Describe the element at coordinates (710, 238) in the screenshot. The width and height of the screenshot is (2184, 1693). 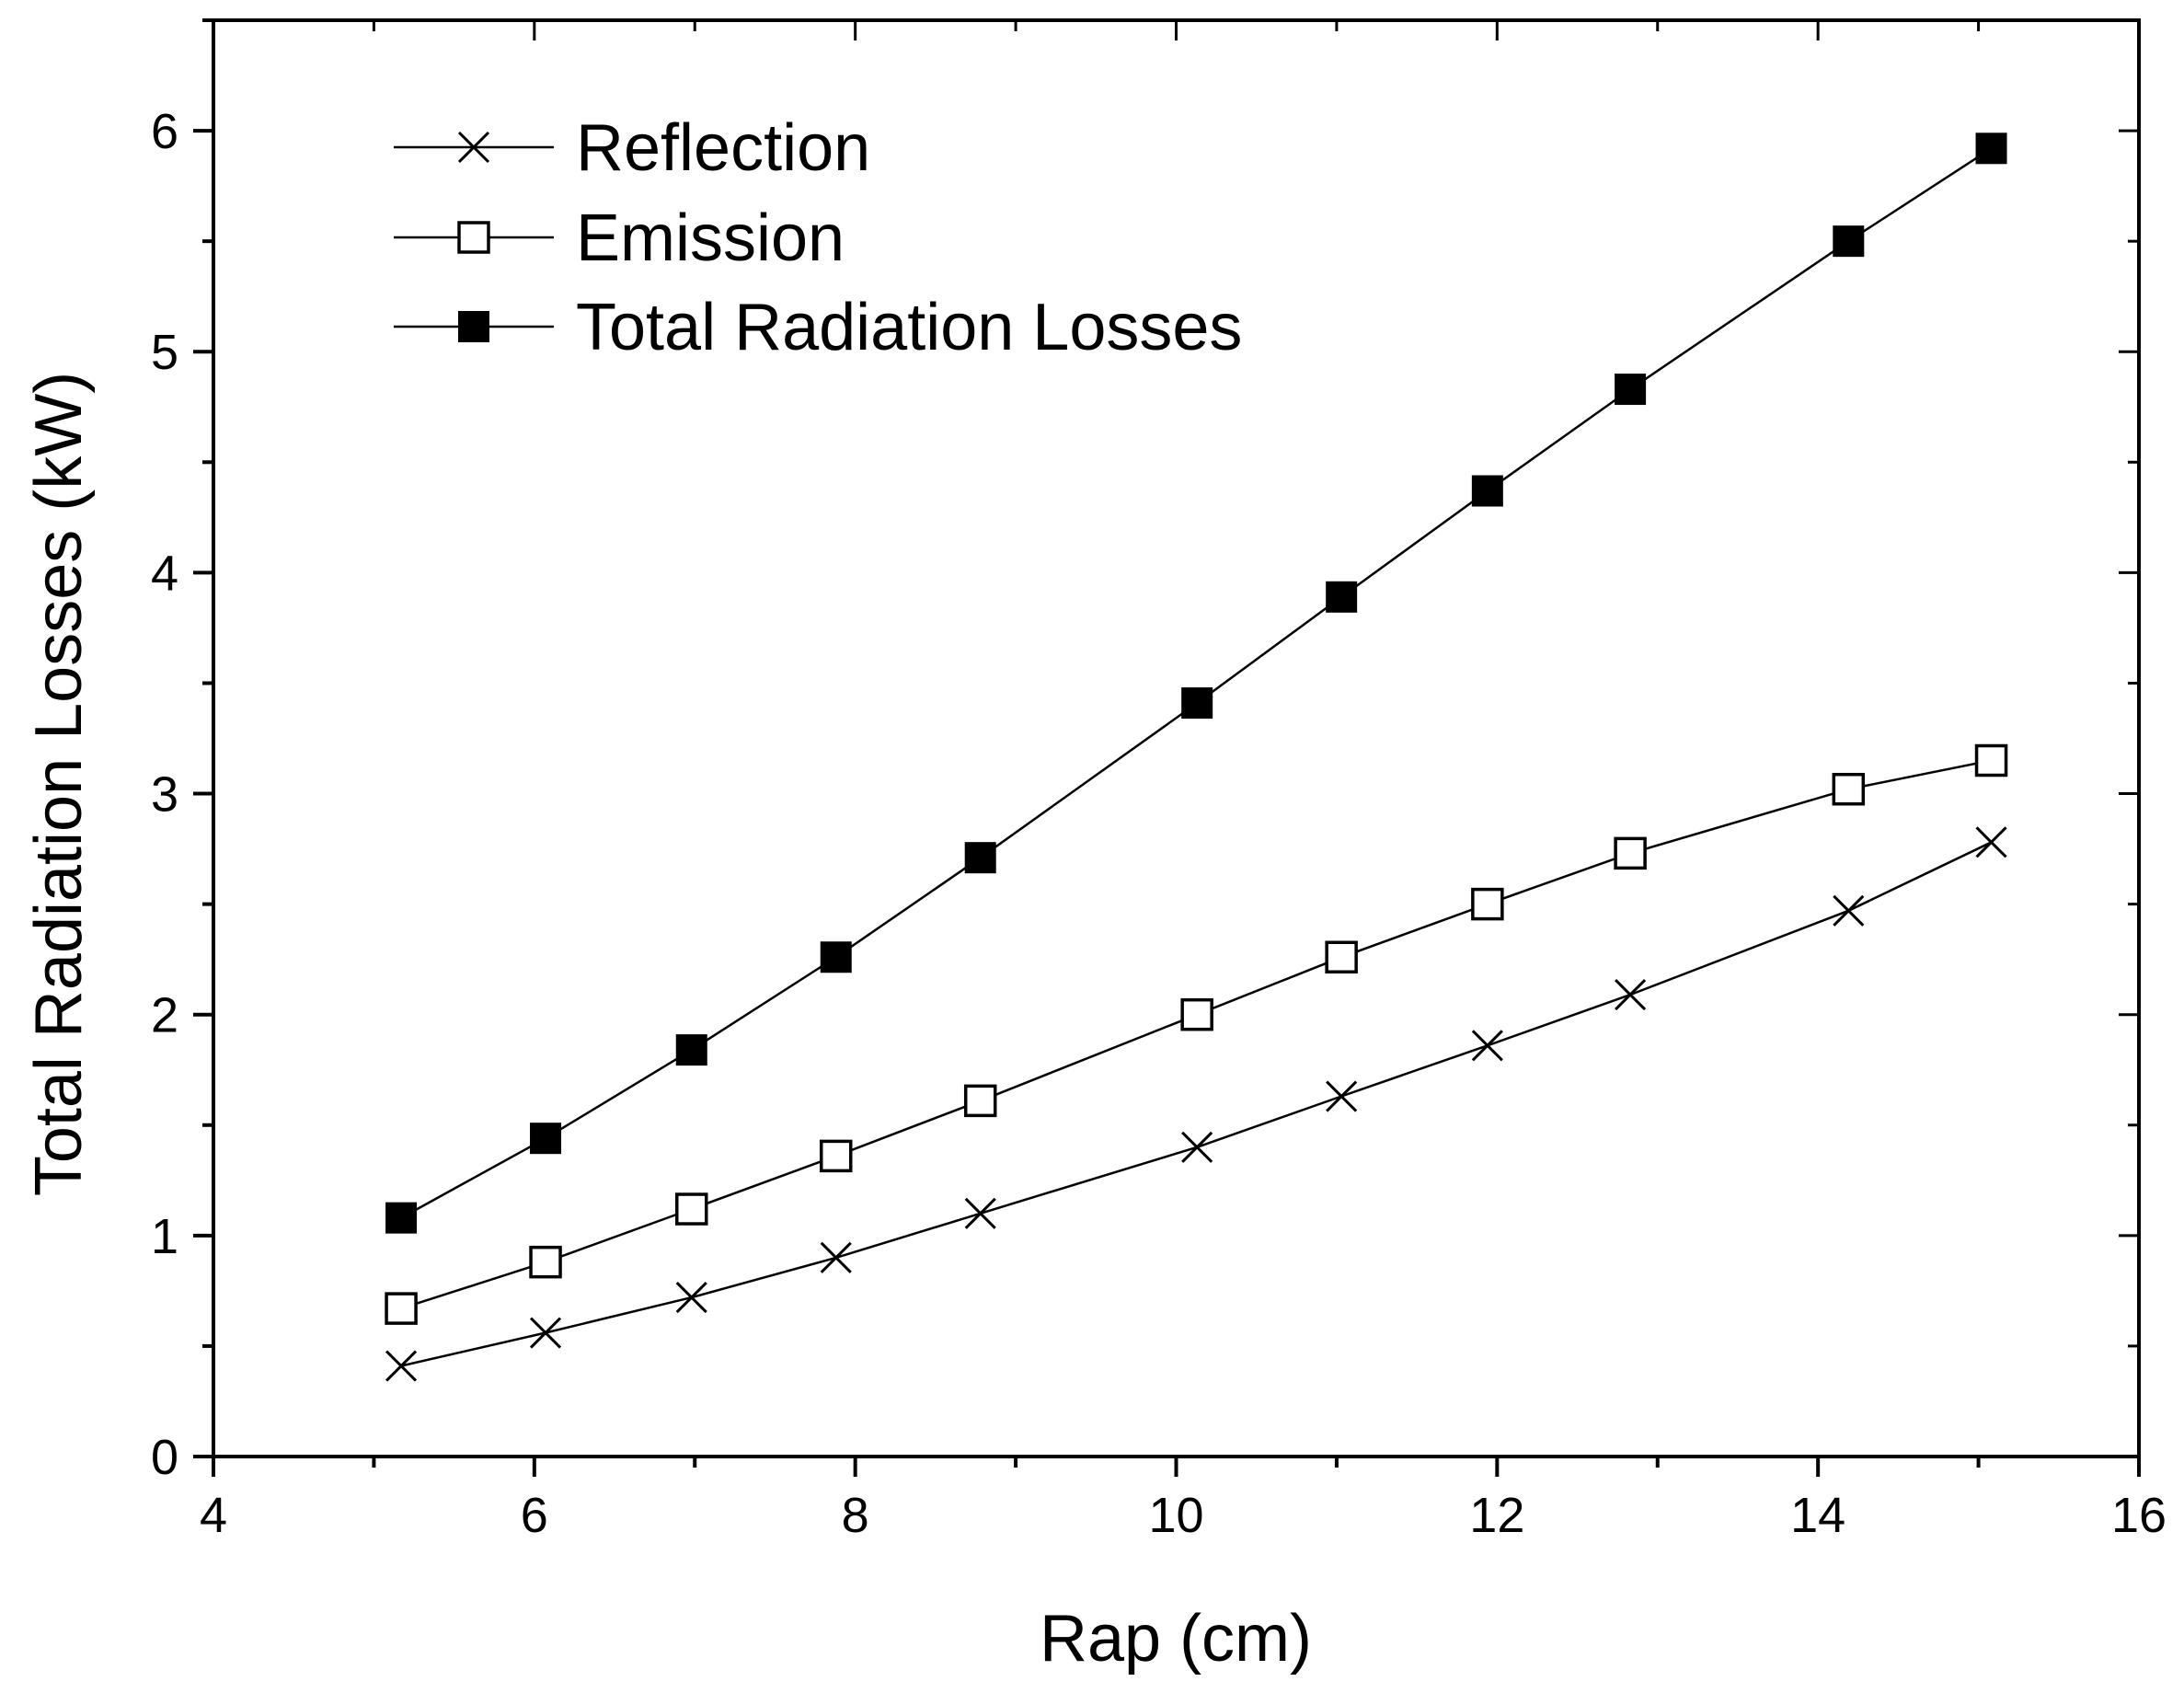
I see `legend-label: Emission` at that location.